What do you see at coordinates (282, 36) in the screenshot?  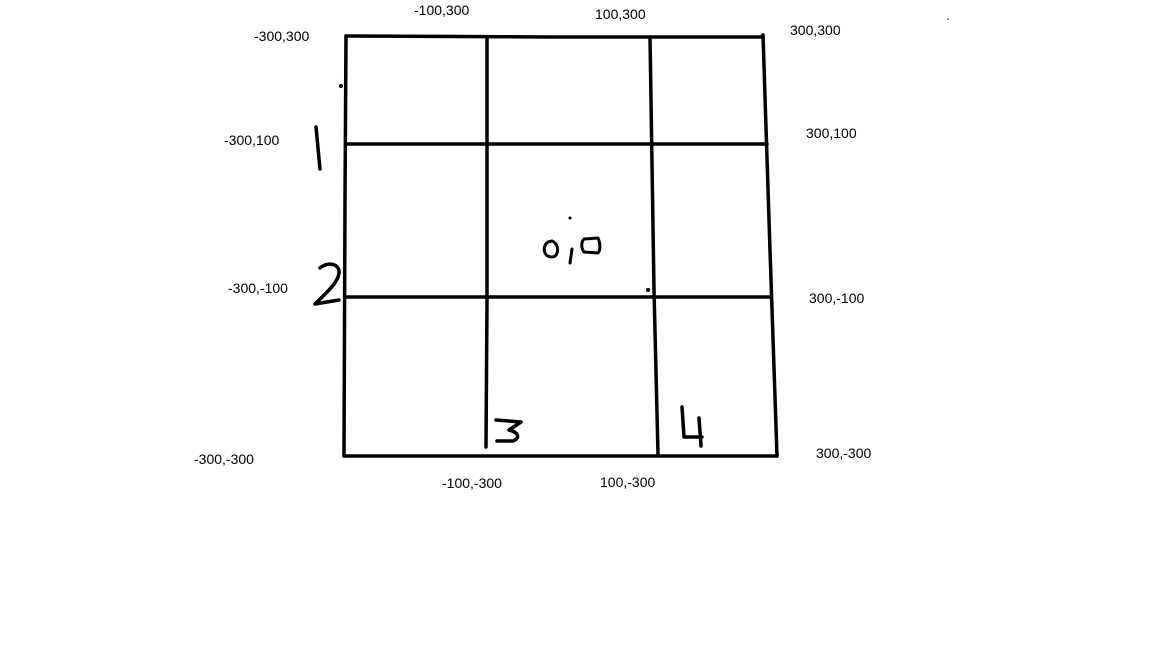 I see `coordinate-label-top-left: -300,300` at bounding box center [282, 36].